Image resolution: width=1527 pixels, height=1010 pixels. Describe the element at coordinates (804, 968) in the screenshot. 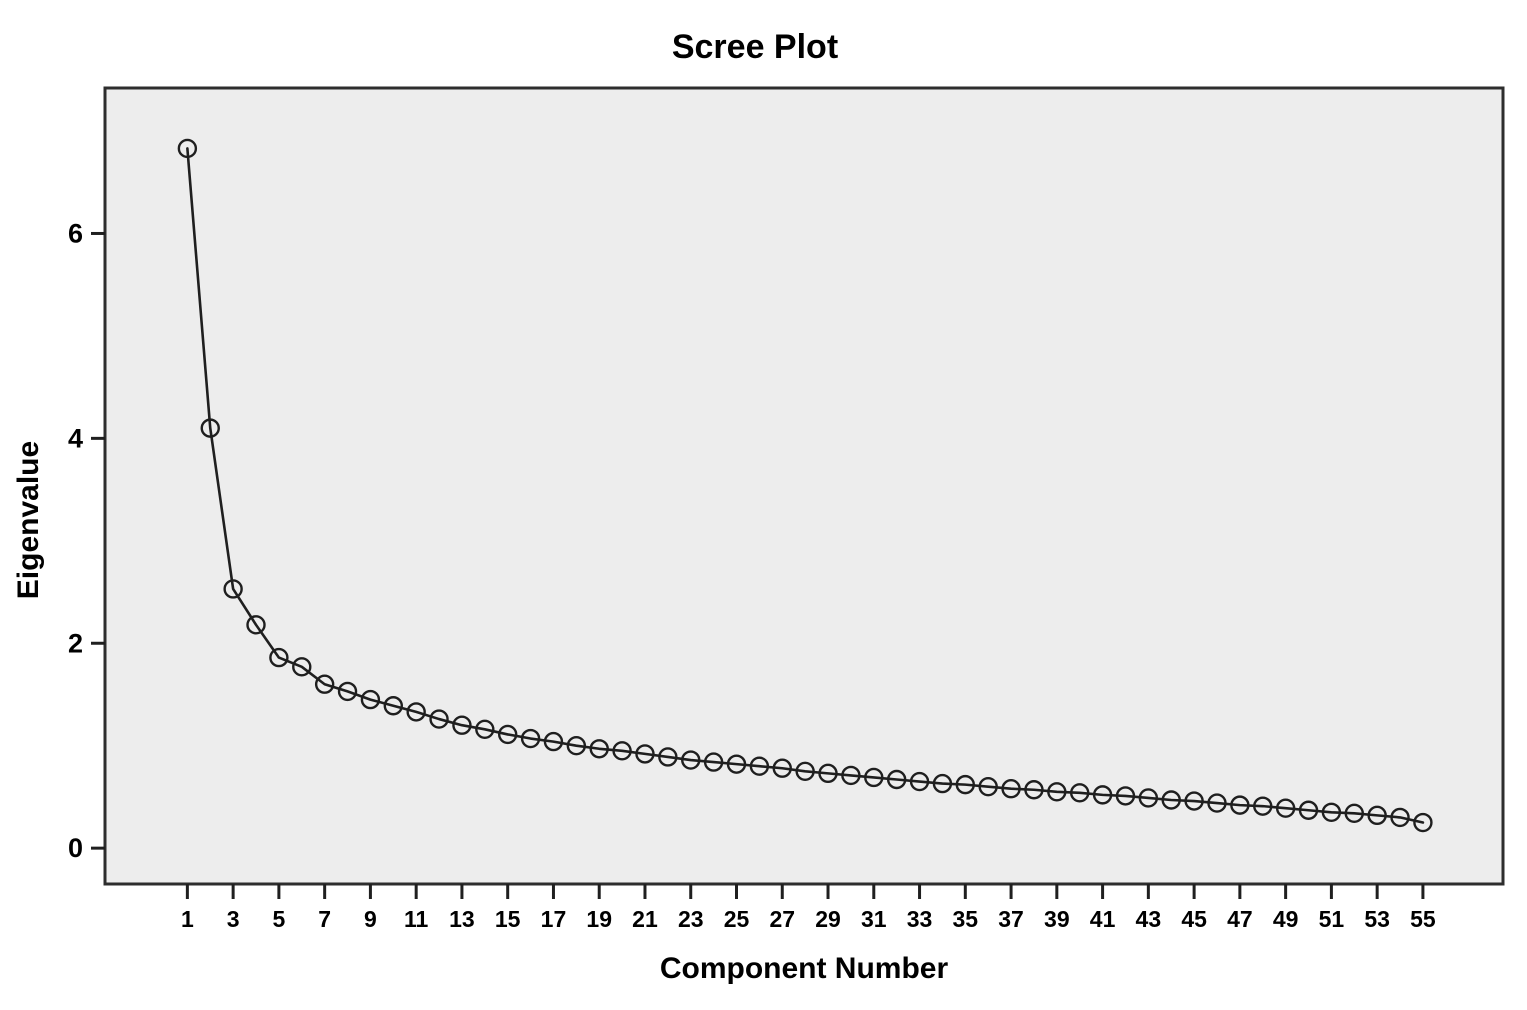

I see `x-axis-title: Component Number` at that location.